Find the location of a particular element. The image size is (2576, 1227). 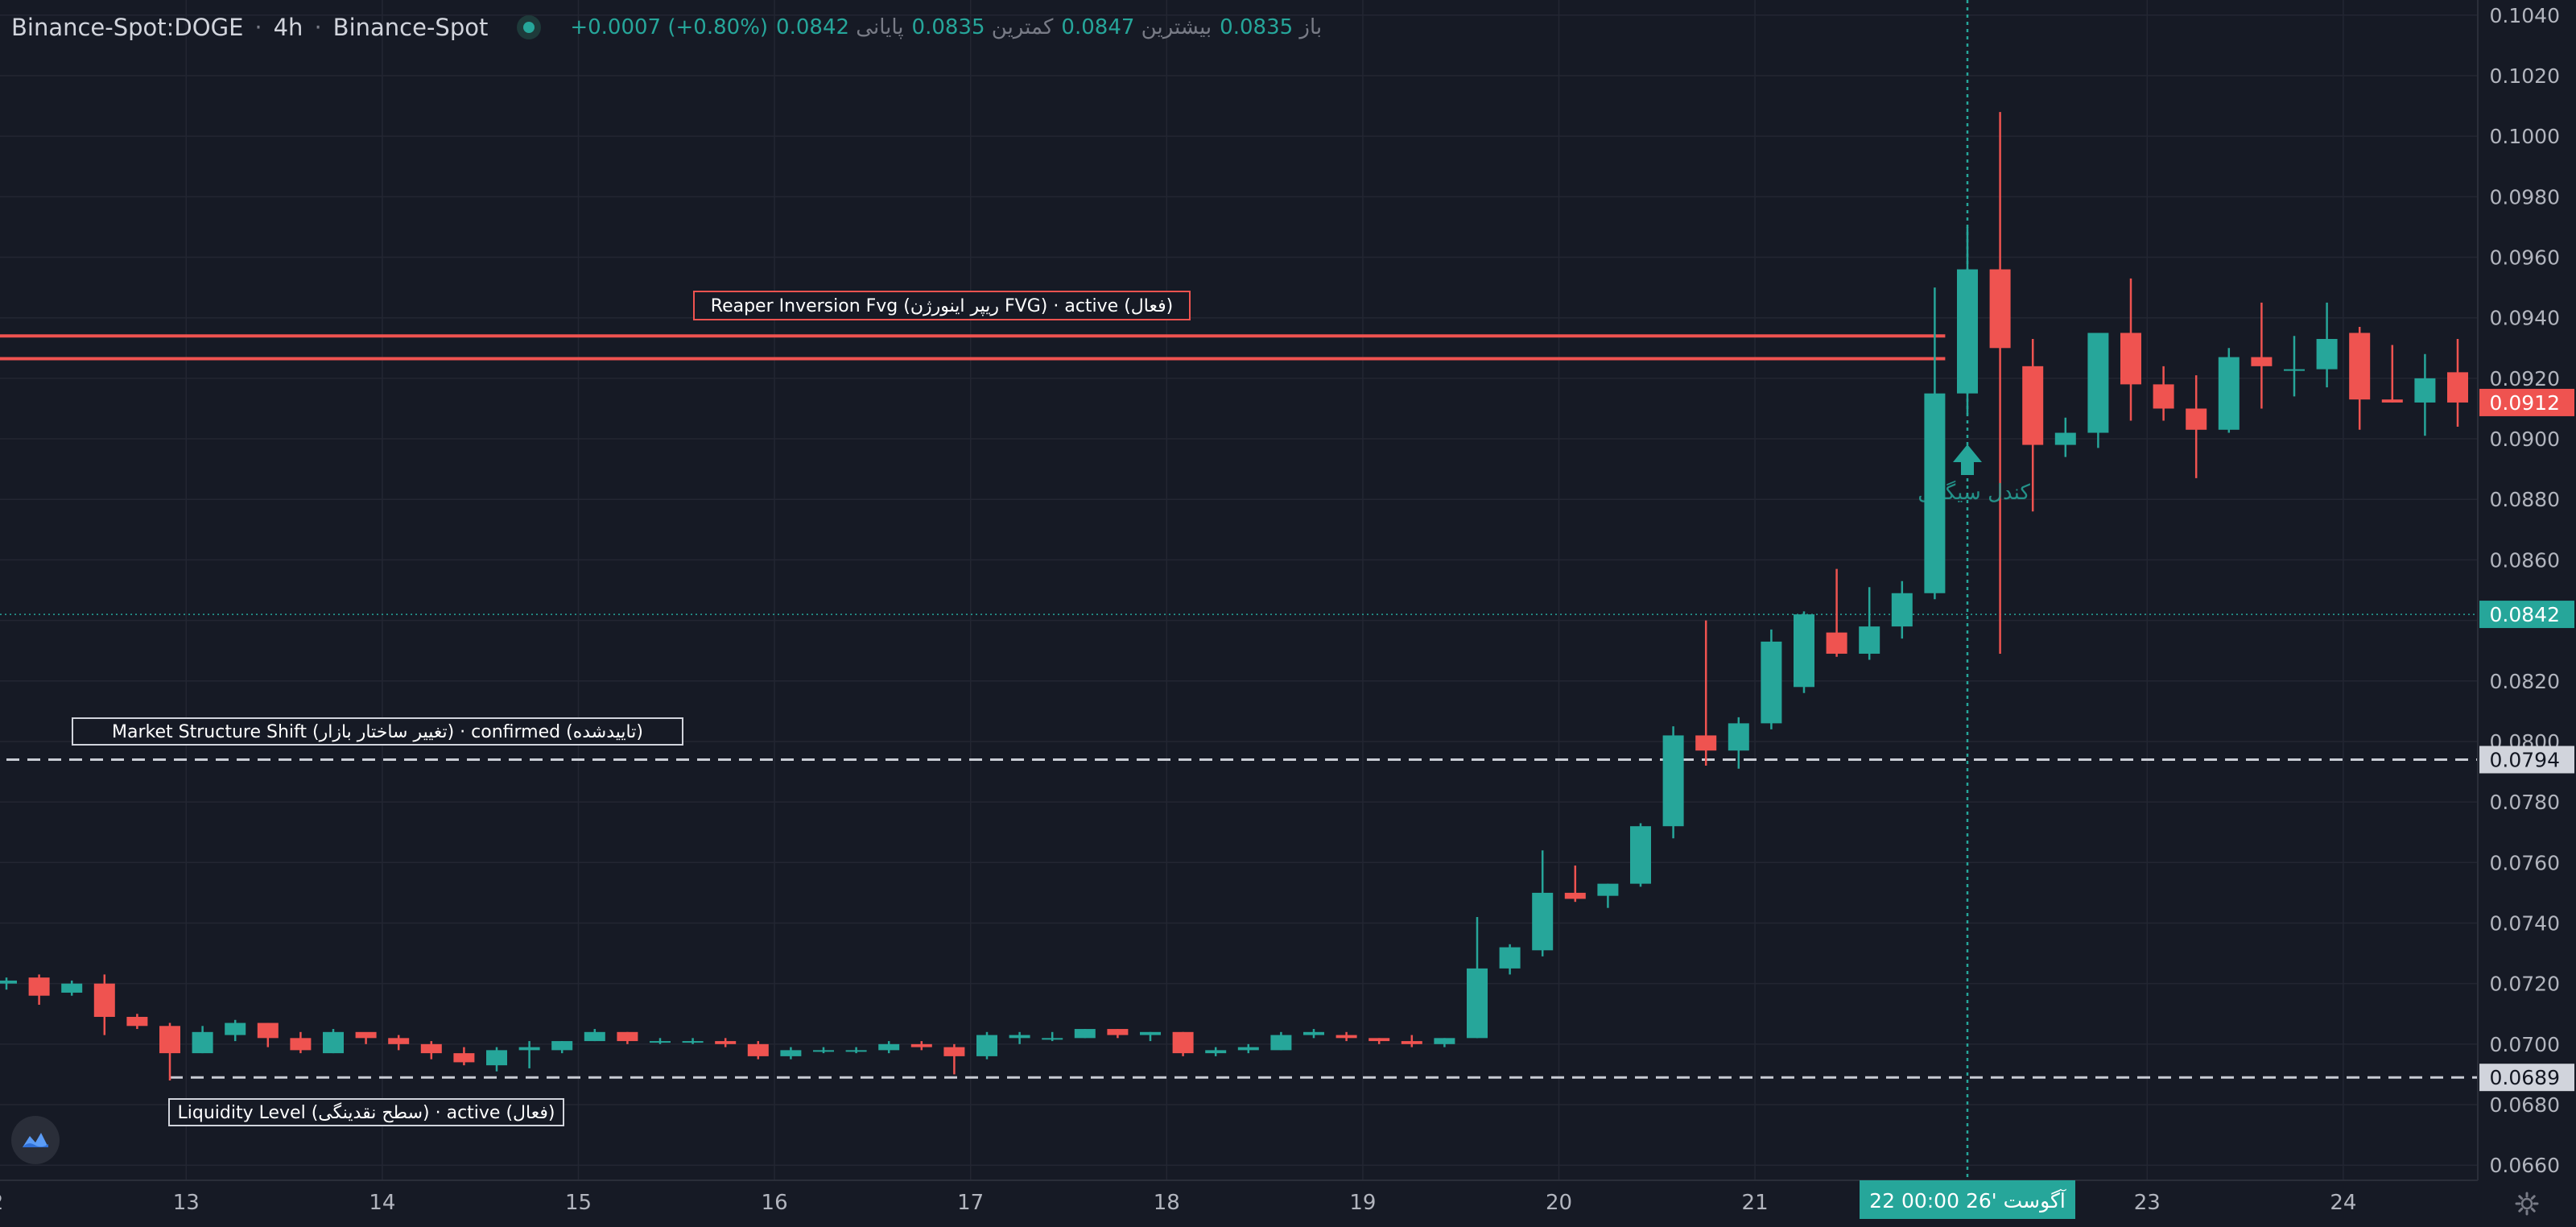

level-label-box-liquidity-level is located at coordinates (366, 1112).